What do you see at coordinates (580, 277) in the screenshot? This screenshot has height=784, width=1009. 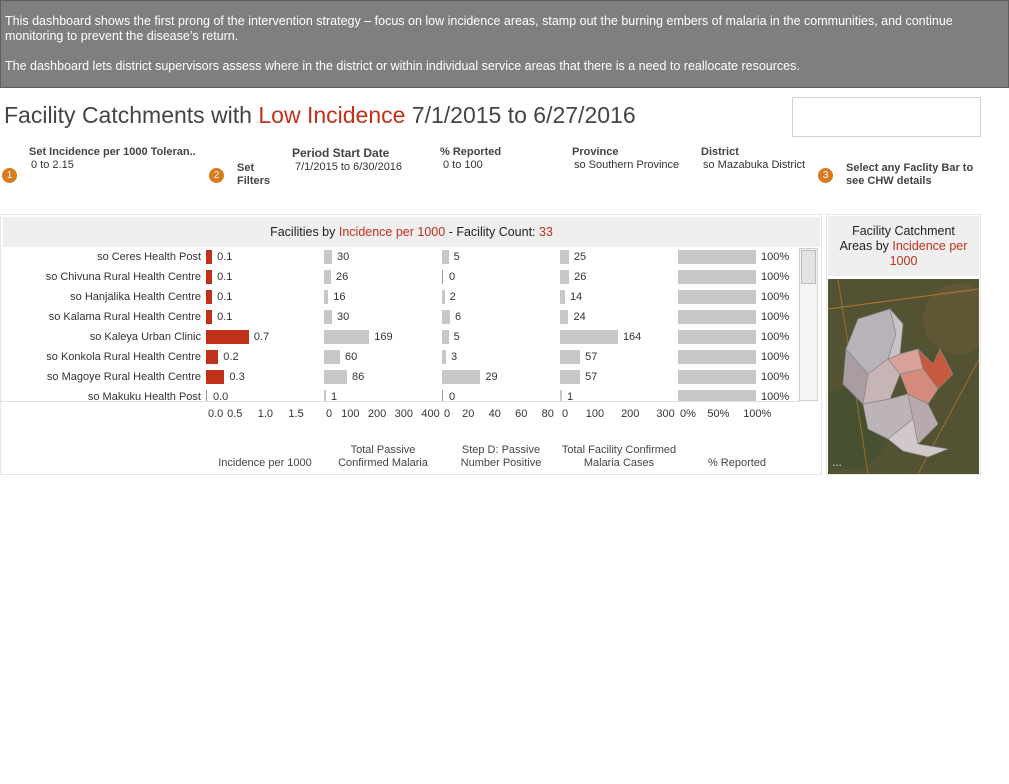 I see `confirmed-value: 26` at bounding box center [580, 277].